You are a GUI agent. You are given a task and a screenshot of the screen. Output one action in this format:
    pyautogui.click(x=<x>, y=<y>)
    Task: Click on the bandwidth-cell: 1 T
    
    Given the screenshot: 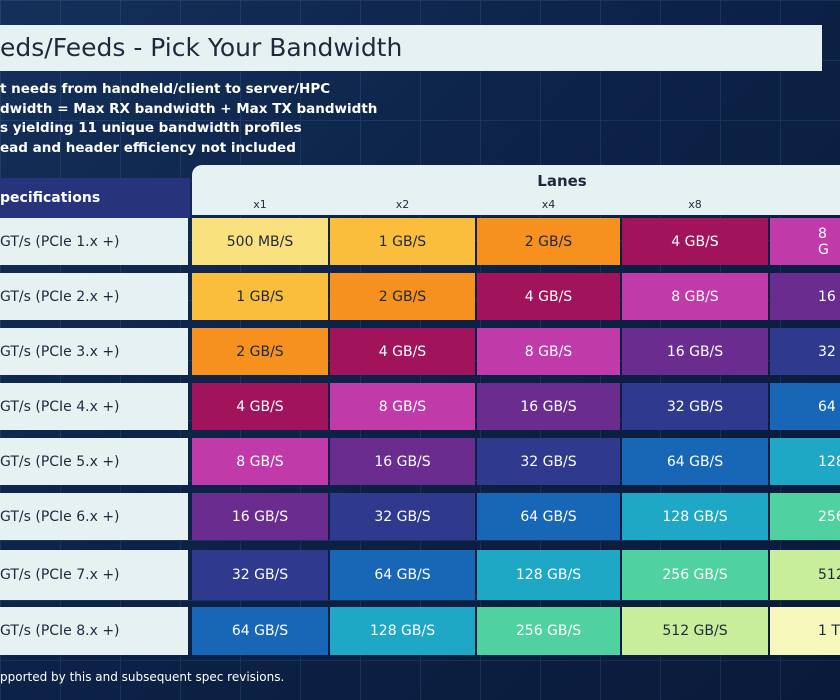 What is the action you would take?
    pyautogui.click(x=805, y=631)
    